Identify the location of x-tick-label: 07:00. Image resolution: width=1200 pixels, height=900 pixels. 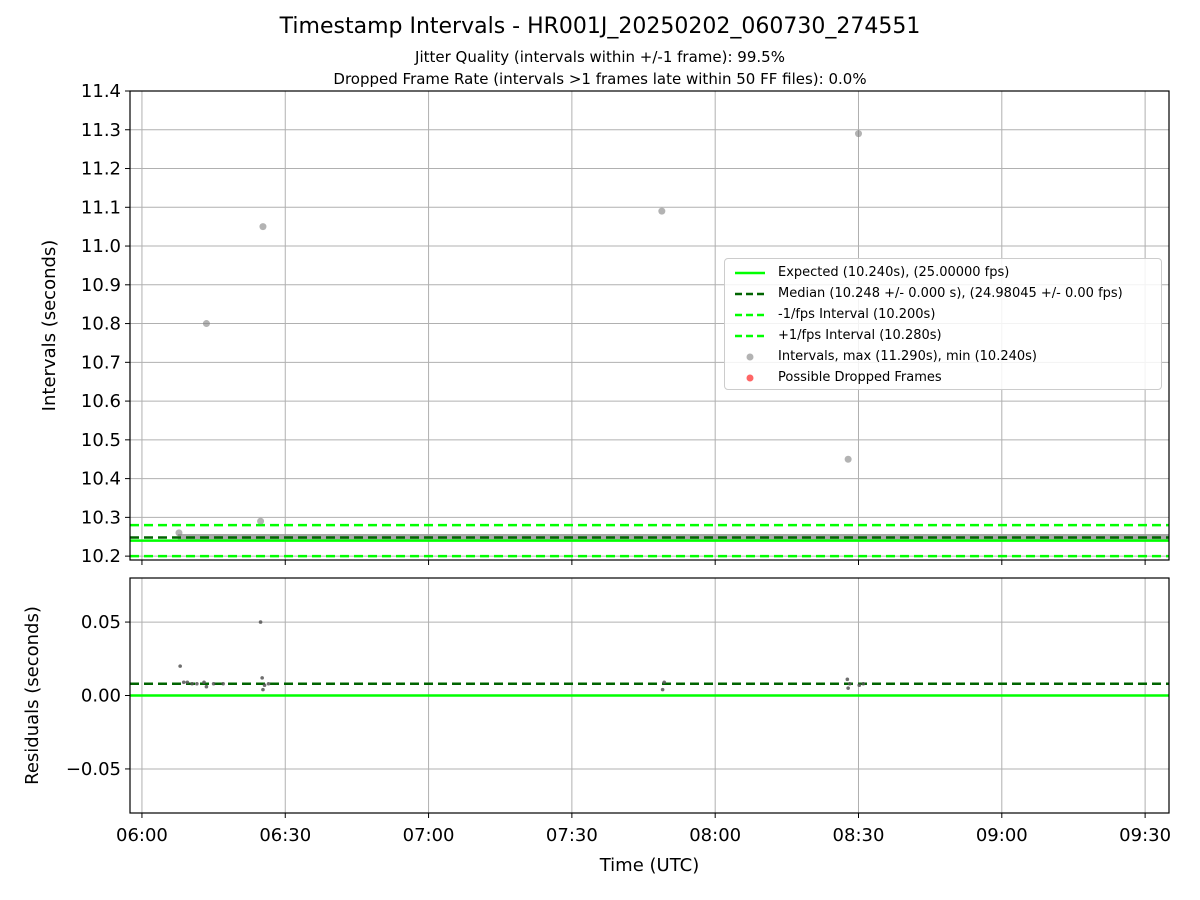
(429, 835).